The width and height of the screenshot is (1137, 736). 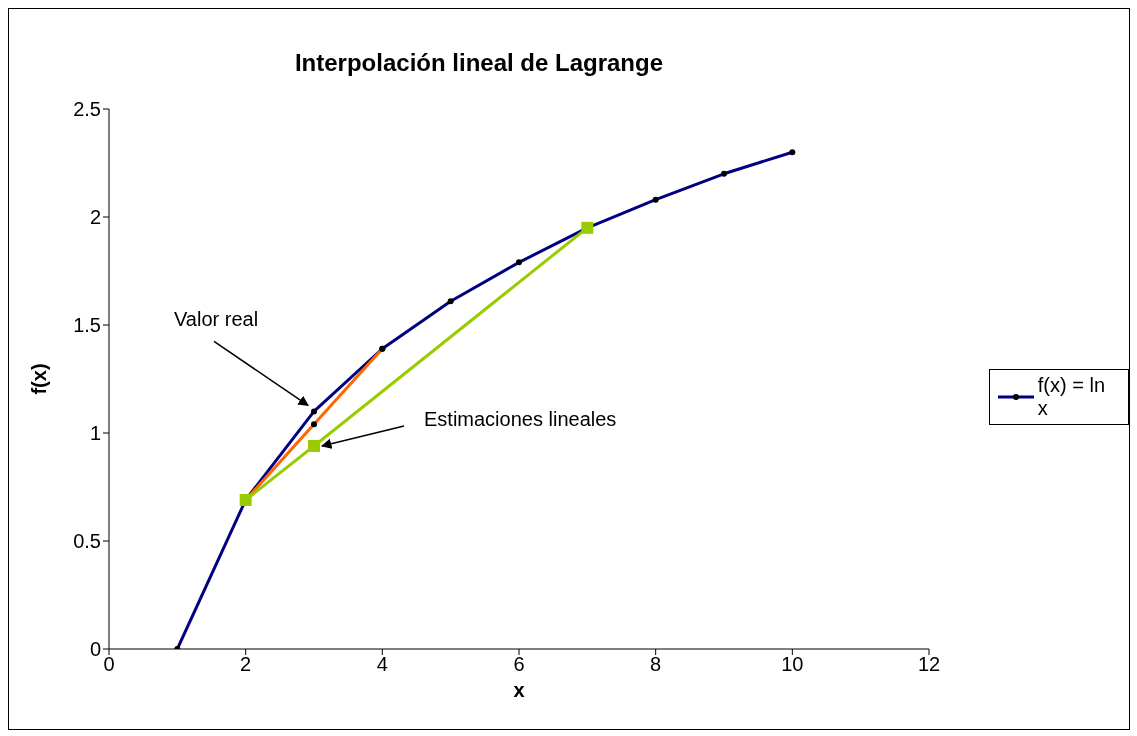 What do you see at coordinates (216, 319) in the screenshot?
I see `annotation: Valor real` at bounding box center [216, 319].